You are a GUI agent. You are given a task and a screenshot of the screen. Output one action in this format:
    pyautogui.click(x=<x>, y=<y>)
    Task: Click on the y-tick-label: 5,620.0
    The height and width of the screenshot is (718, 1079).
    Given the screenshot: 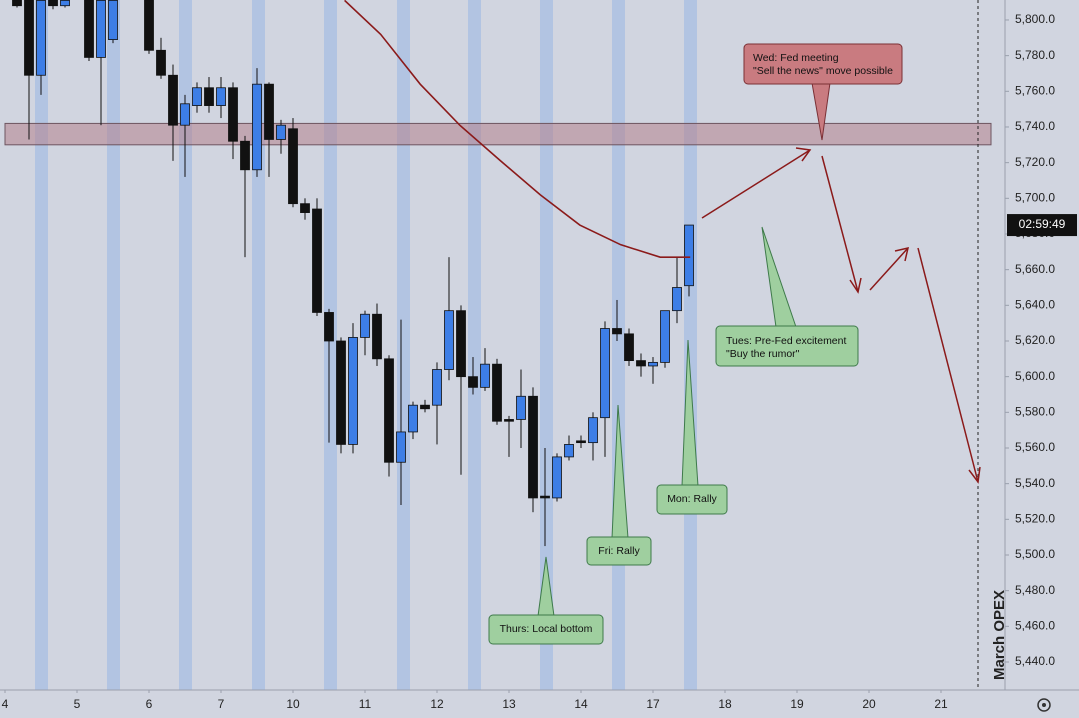 What is the action you would take?
    pyautogui.click(x=1035, y=340)
    